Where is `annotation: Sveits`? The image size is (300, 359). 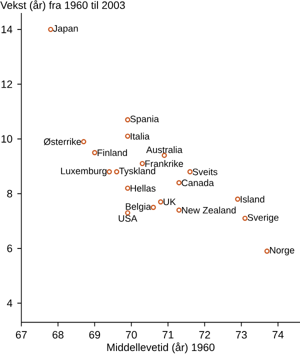
annotation: Sveits is located at coordinates (205, 172).